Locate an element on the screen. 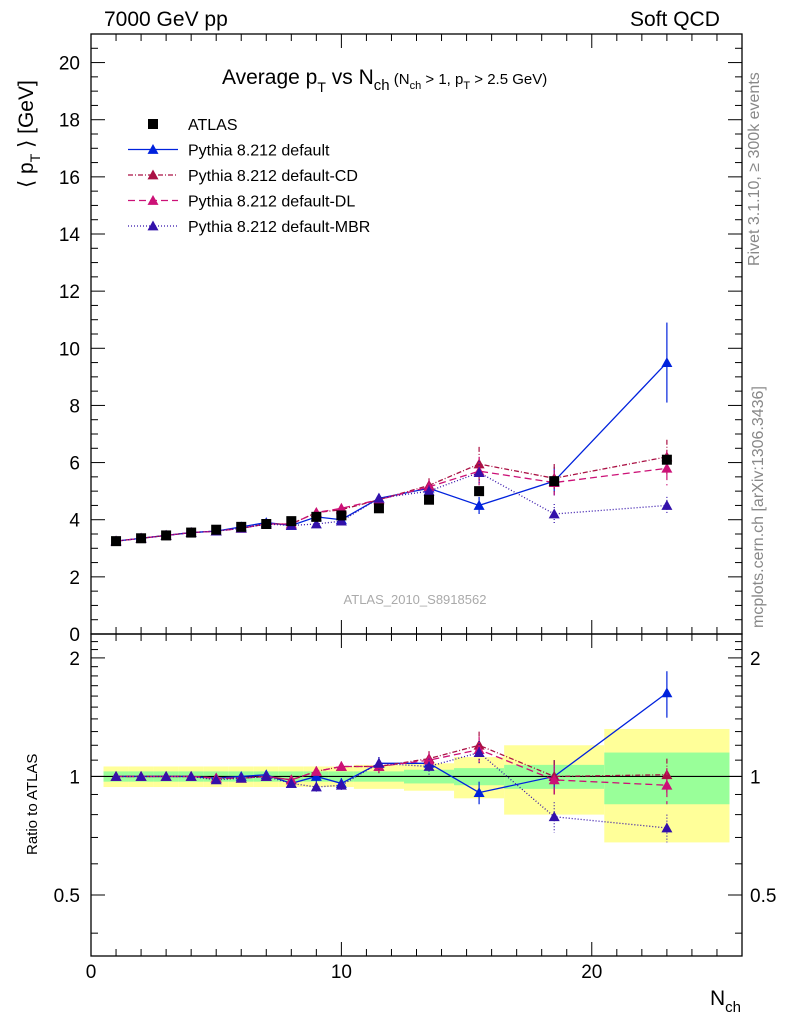 The width and height of the screenshot is (786, 1024). x-tick-label: 20 is located at coordinates (591, 972).